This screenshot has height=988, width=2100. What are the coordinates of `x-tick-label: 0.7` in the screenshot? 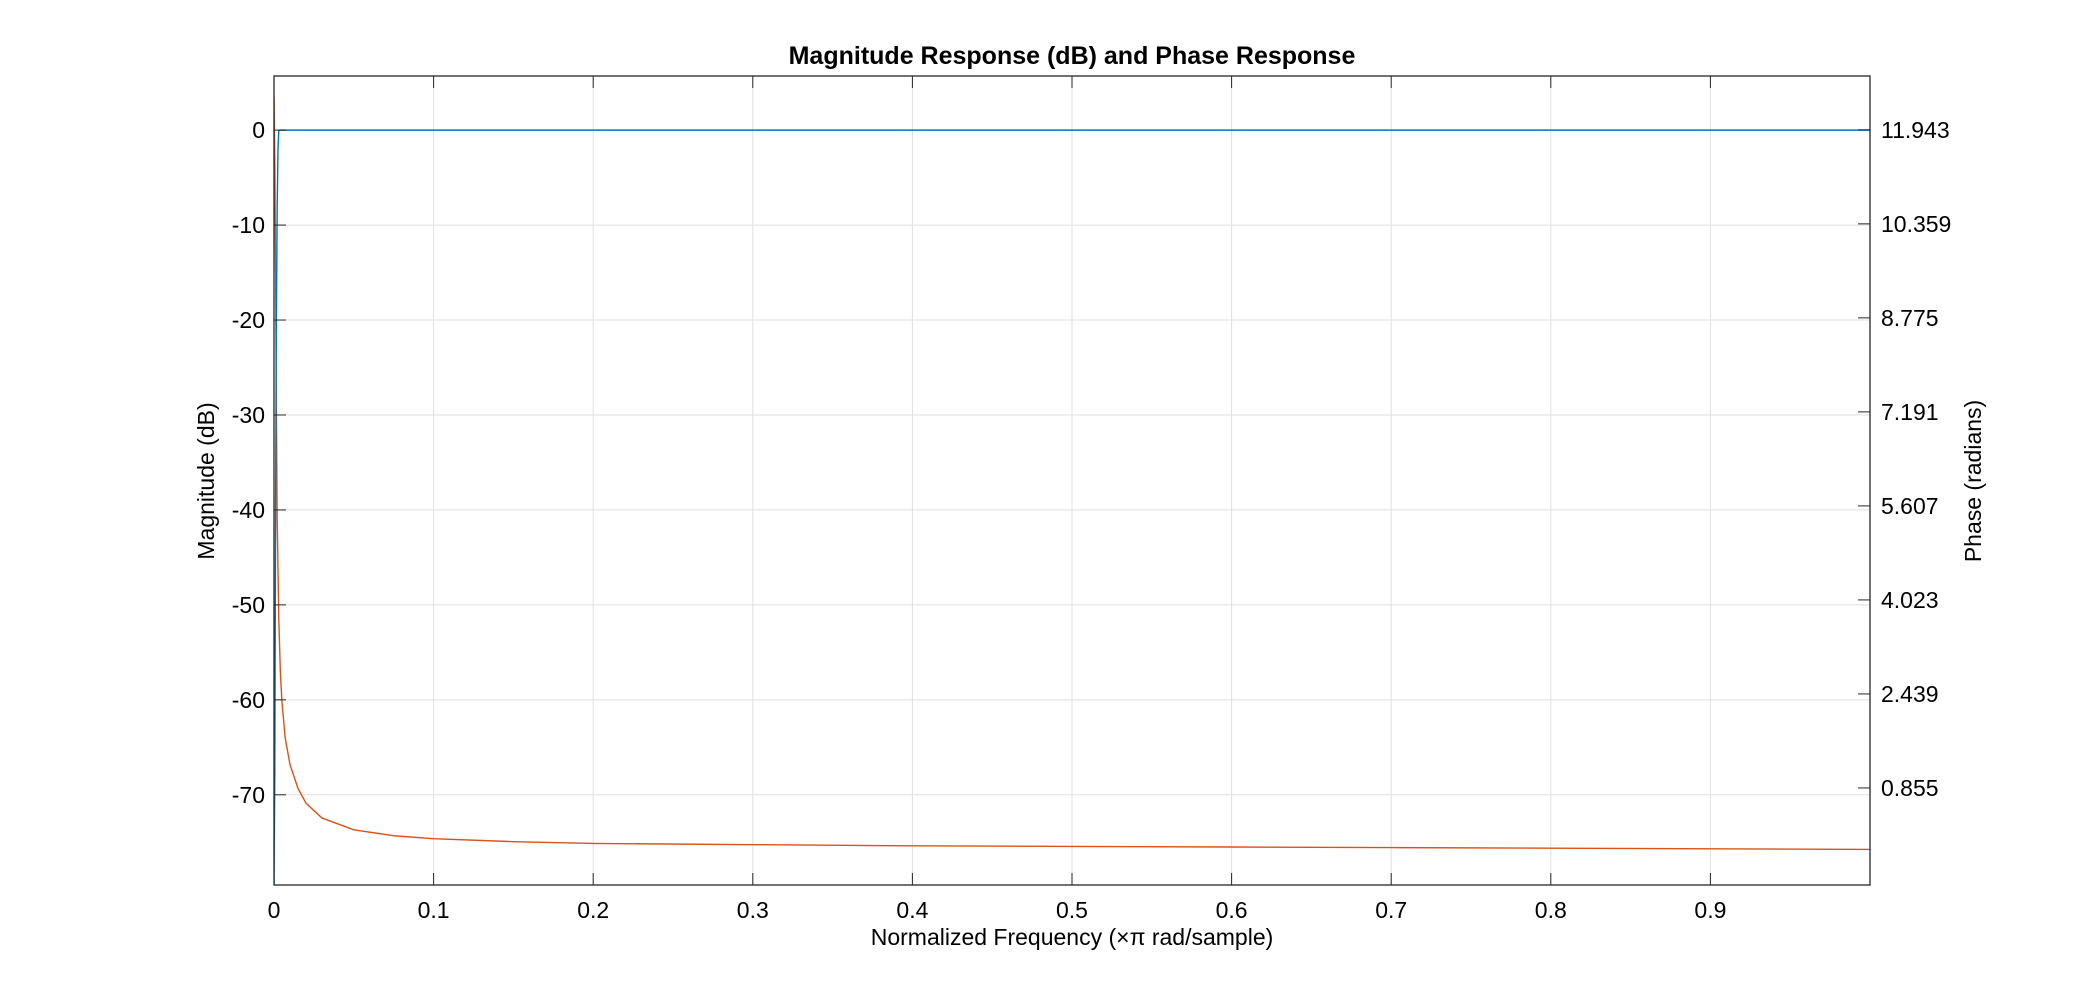 It's located at (1391, 910).